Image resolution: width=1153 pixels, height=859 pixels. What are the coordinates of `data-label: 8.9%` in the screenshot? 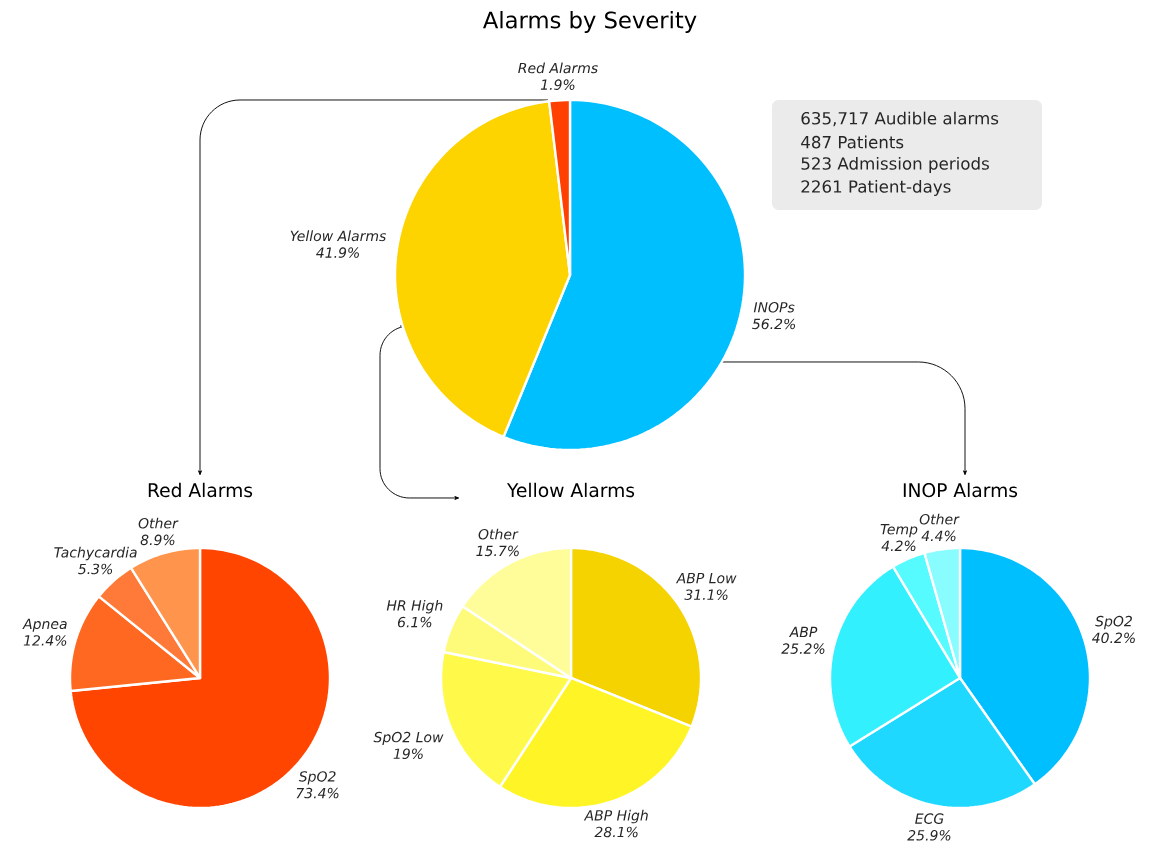 It's located at (157, 540).